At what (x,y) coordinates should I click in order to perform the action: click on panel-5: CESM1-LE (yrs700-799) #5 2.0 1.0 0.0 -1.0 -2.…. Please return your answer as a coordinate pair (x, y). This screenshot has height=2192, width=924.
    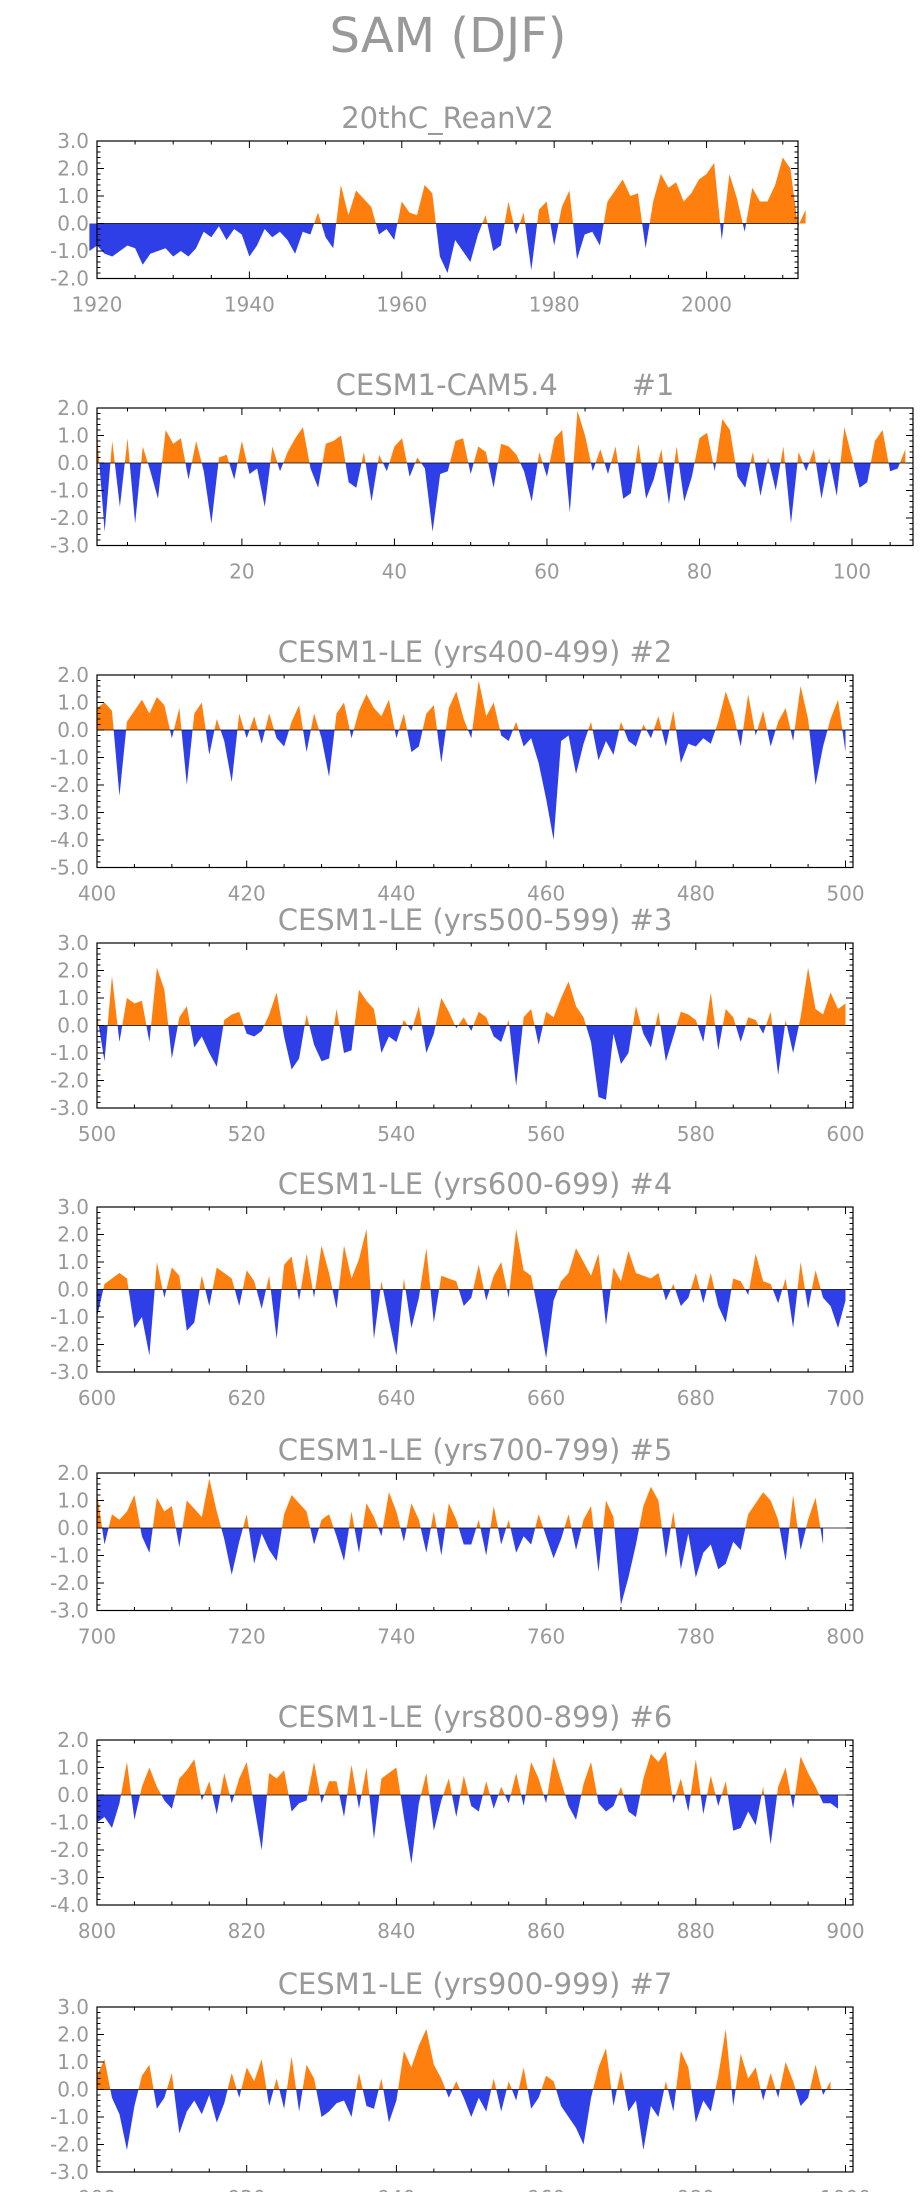
    Looking at the image, I should click on (457, 1541).